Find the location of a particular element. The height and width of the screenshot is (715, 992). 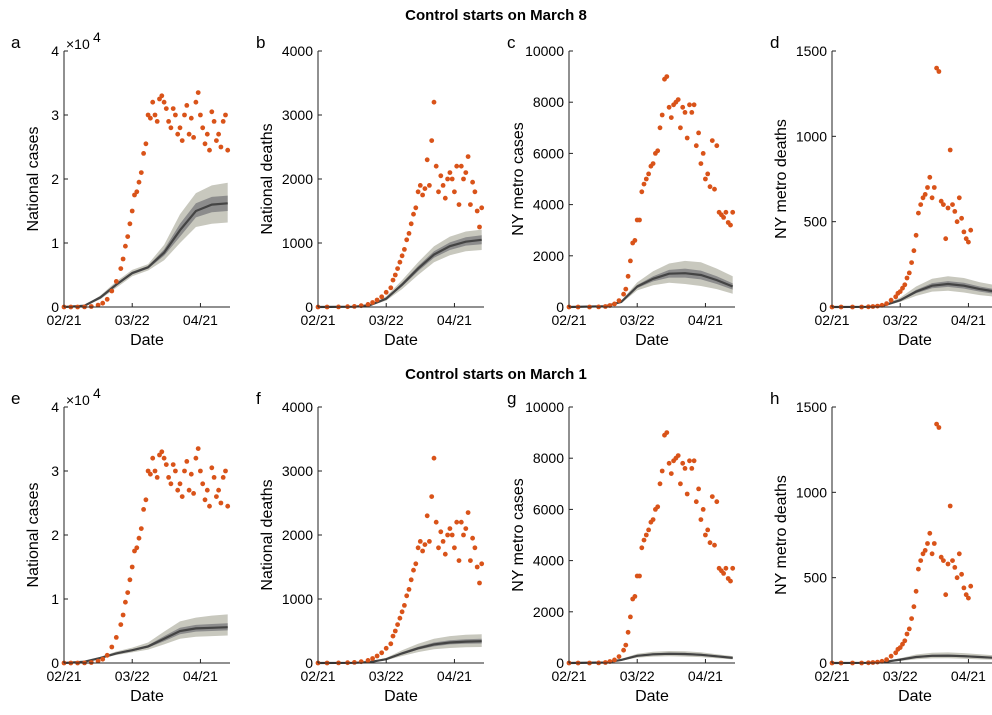

y-tick-label: 1500 is located at coordinates (811, 51).